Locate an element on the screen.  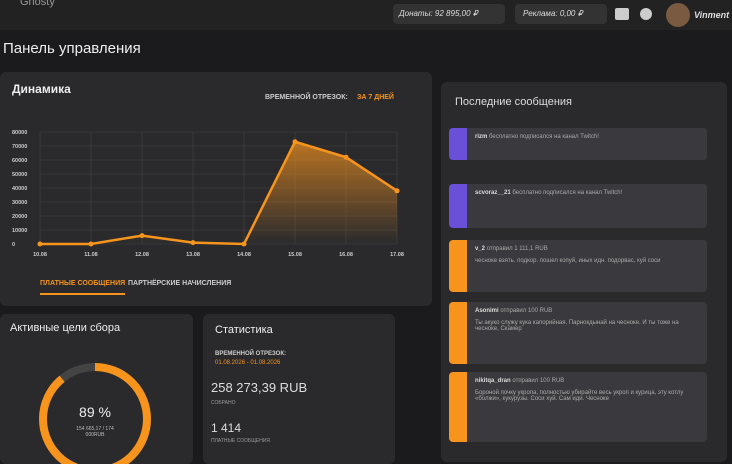
message-user: rizm is located at coordinates (481, 137).